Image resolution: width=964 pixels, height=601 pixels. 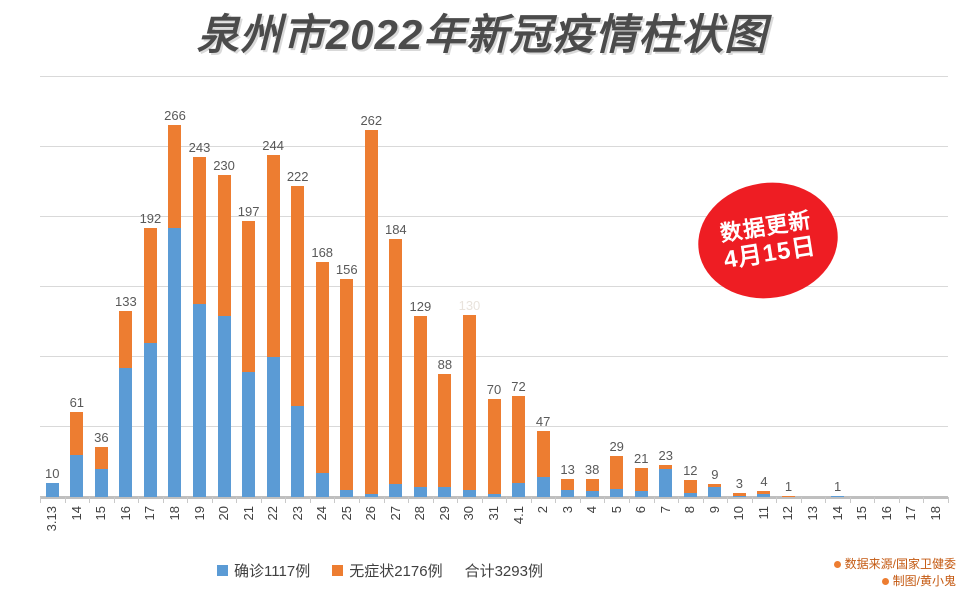 What do you see at coordinates (273, 317) in the screenshot?
I see `bar-22: 244` at bounding box center [273, 317].